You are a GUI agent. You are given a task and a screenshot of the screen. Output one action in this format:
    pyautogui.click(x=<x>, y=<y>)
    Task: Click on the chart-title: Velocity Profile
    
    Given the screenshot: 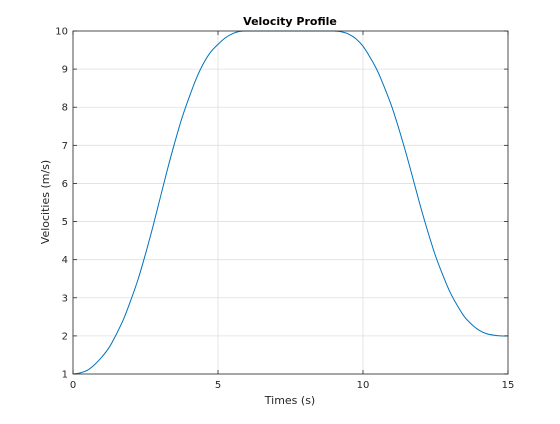 What is the action you would take?
    pyautogui.click(x=290, y=21)
    